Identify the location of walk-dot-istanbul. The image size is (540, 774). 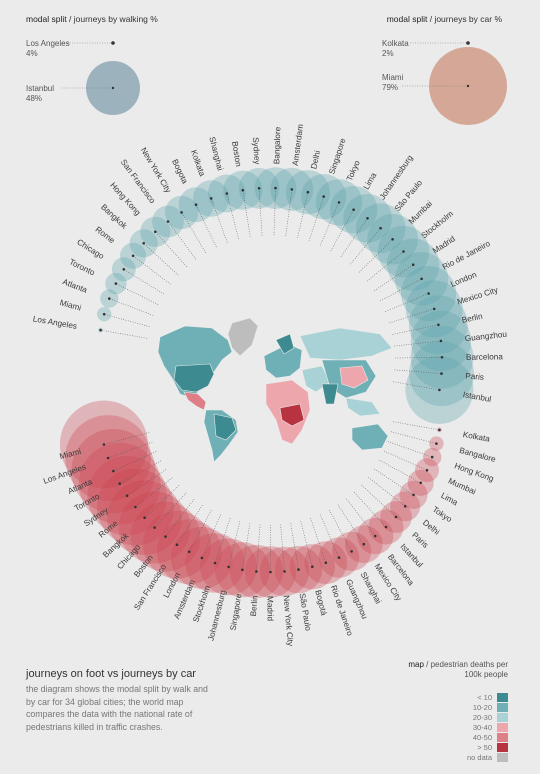
(439, 390).